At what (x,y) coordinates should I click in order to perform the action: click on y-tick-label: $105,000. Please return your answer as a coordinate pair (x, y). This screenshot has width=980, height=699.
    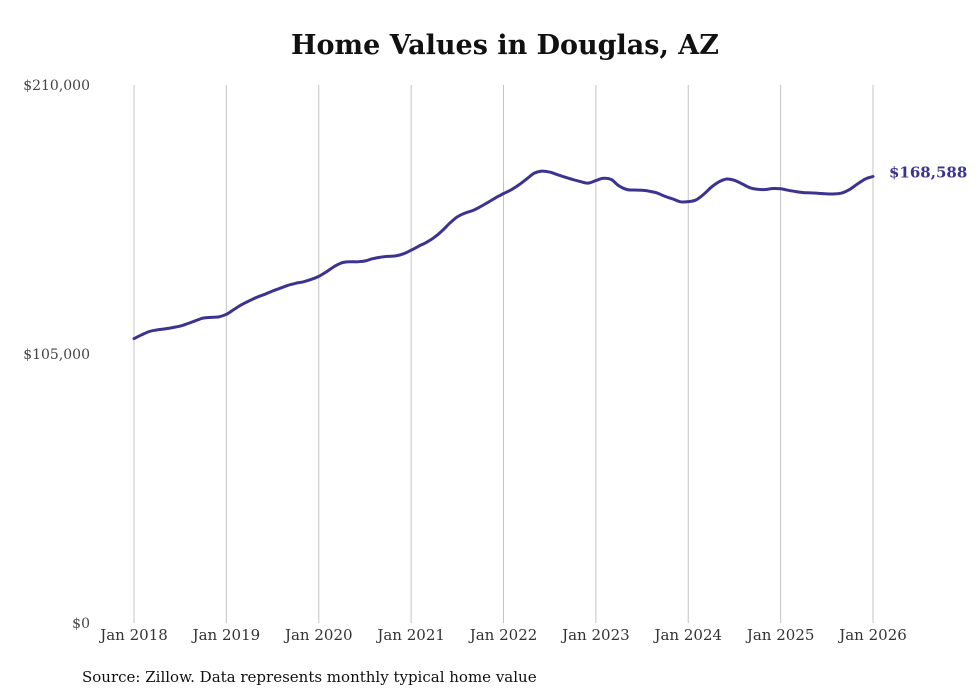
    Looking at the image, I should click on (56, 355).